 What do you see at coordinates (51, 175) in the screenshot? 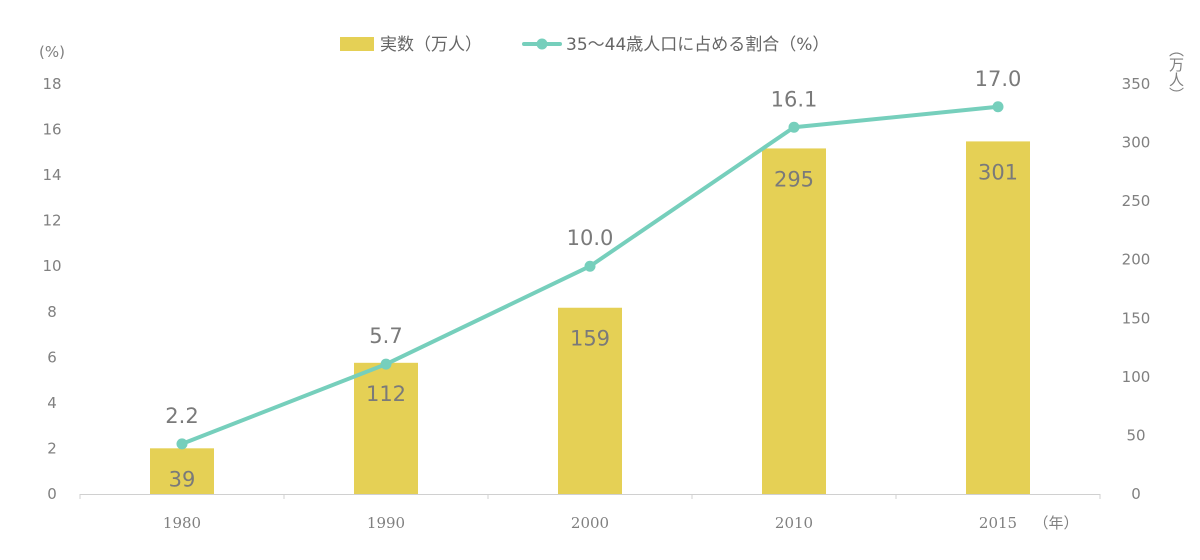
I see `left-axis-tick-label: 14` at bounding box center [51, 175].